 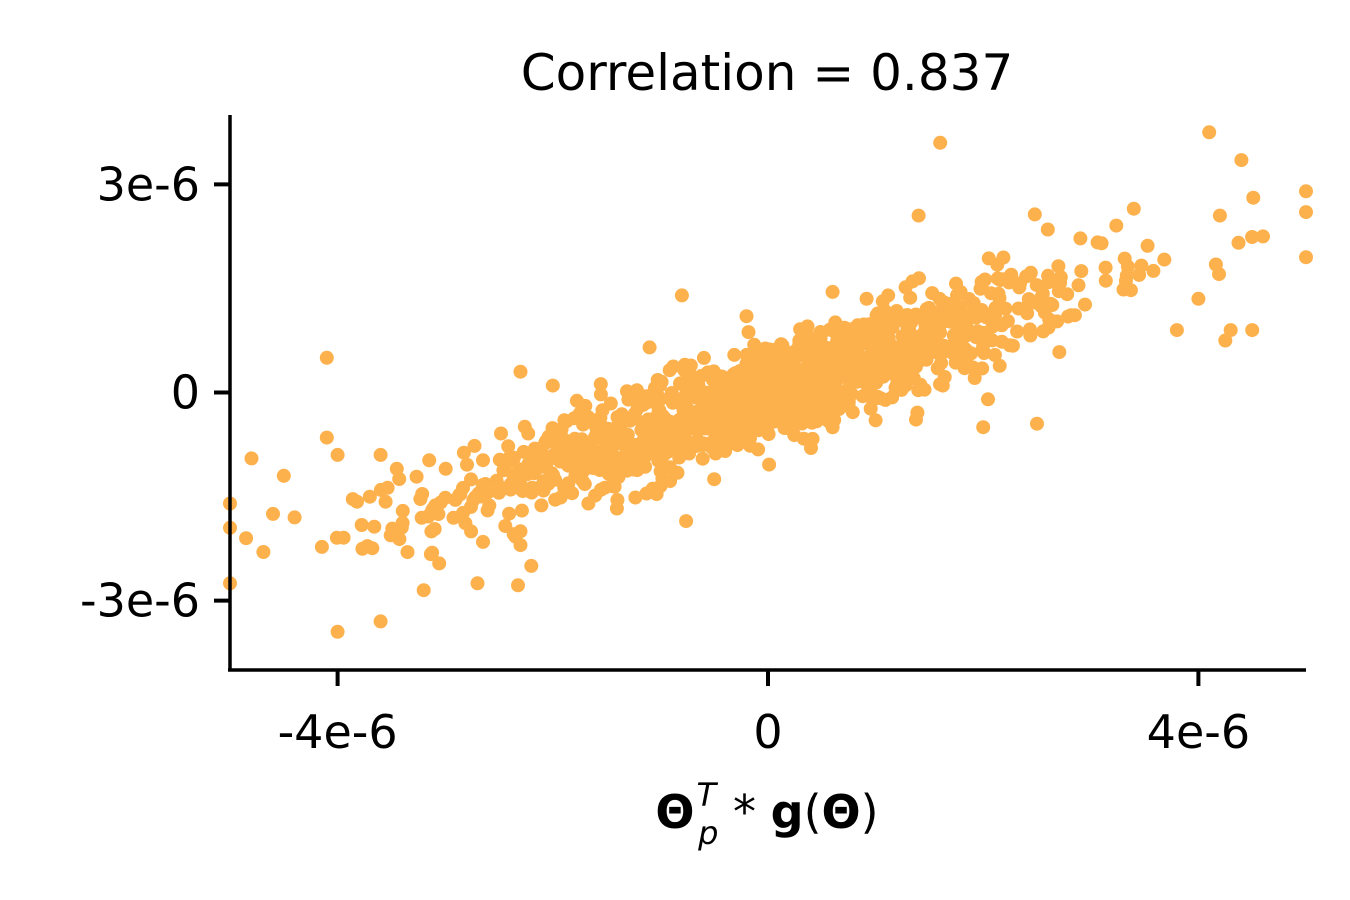 I want to click on x-label-superscript: T, so click(x=708, y=795).